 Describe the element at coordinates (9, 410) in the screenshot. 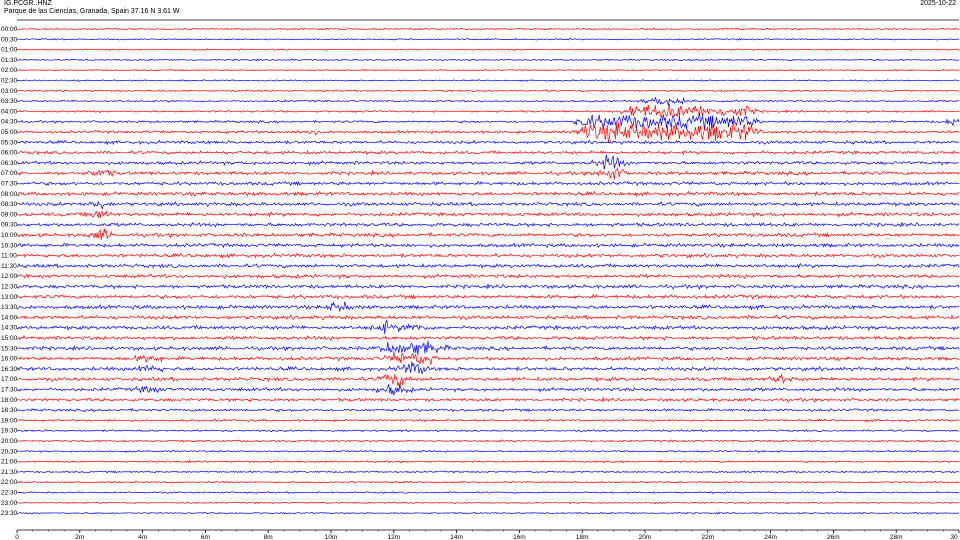

I see `row-label: 18:30` at that location.